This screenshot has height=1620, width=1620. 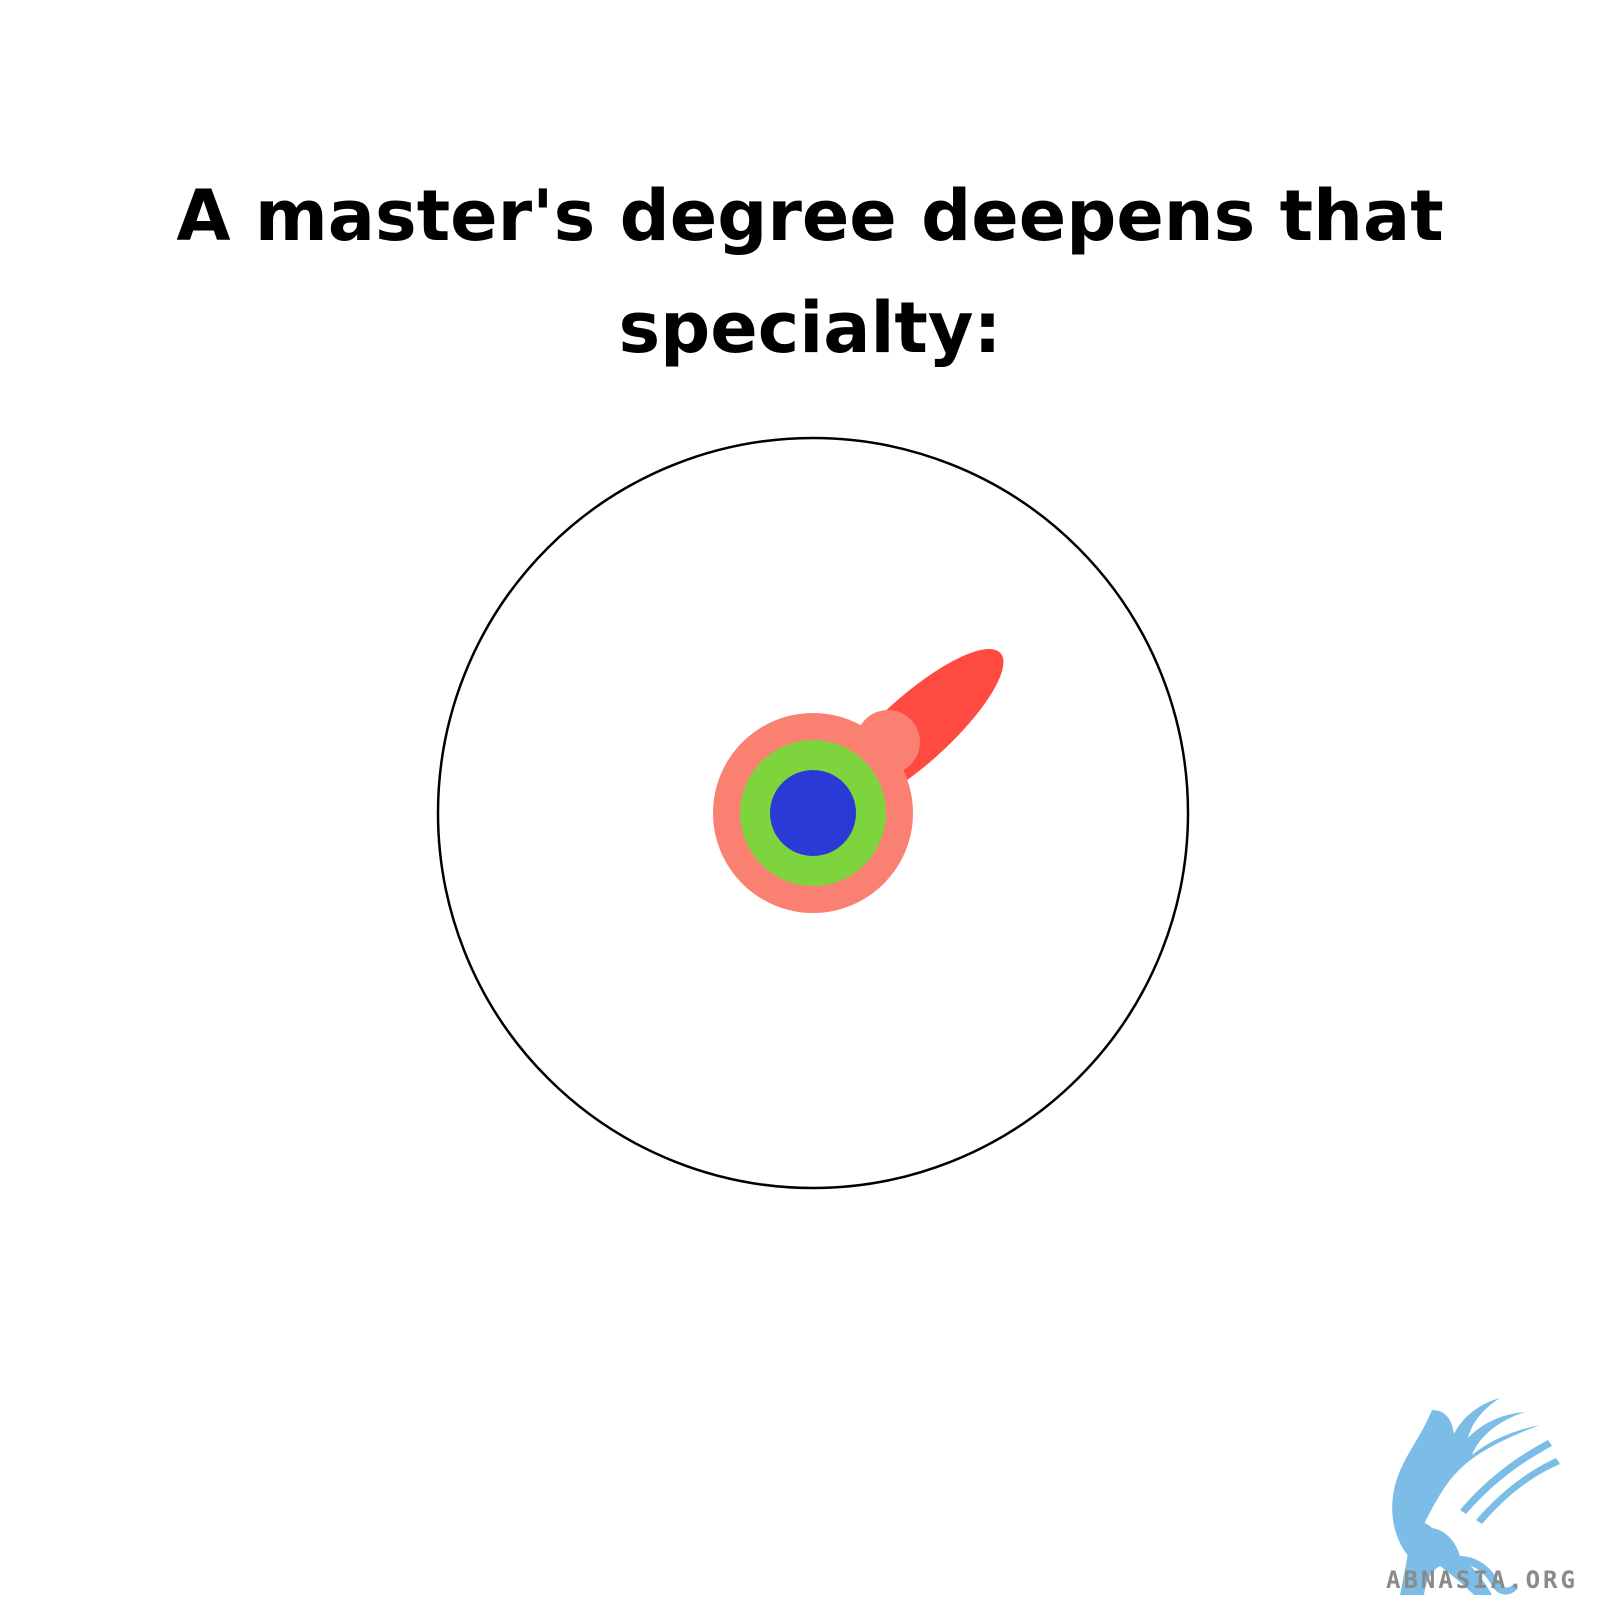 What do you see at coordinates (1476, 1496) in the screenshot?
I see `griffin-logo-icon` at bounding box center [1476, 1496].